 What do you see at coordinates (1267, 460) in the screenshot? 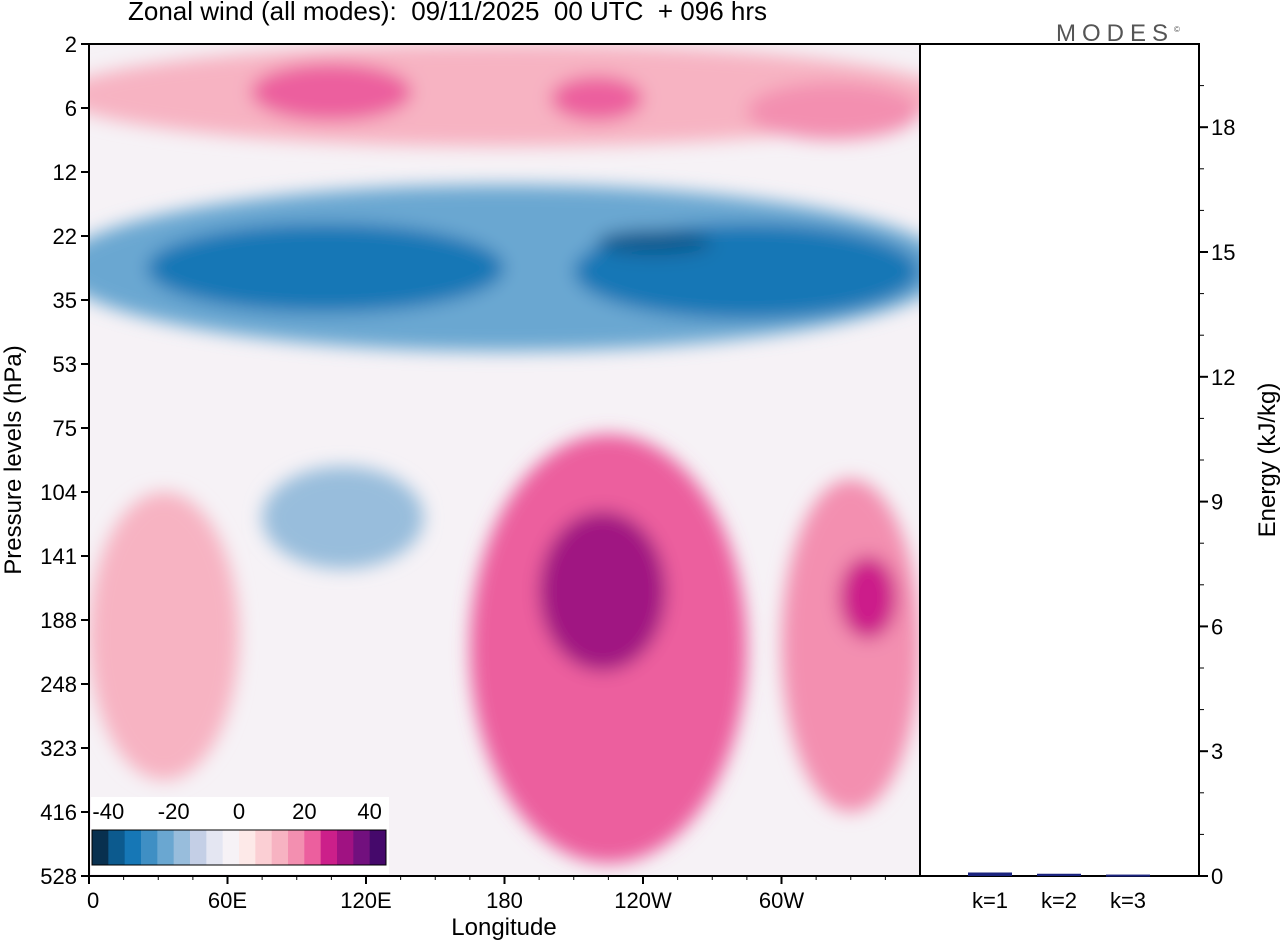
I see `energy-axis-label: Energy (kJ/kg)` at bounding box center [1267, 460].